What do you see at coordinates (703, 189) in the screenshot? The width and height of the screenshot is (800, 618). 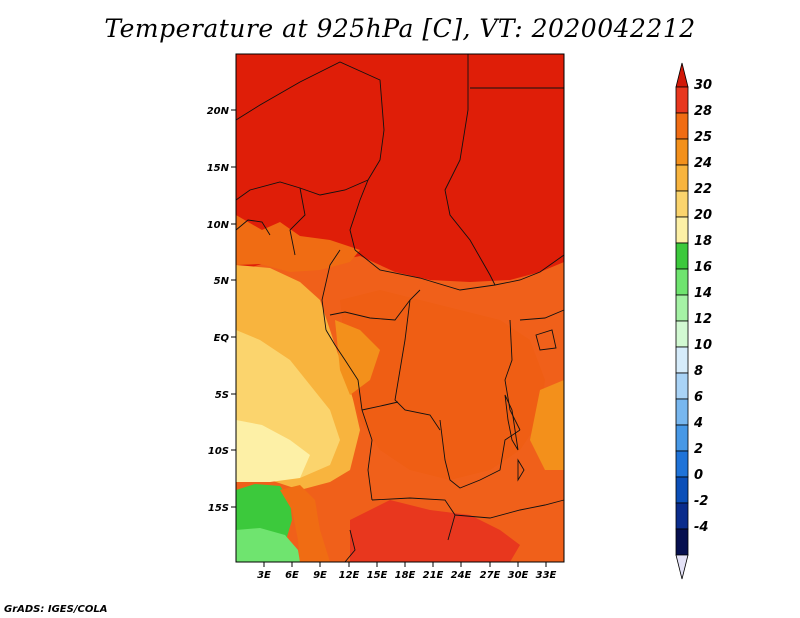 I see `colorbar-label: 22` at bounding box center [703, 189].